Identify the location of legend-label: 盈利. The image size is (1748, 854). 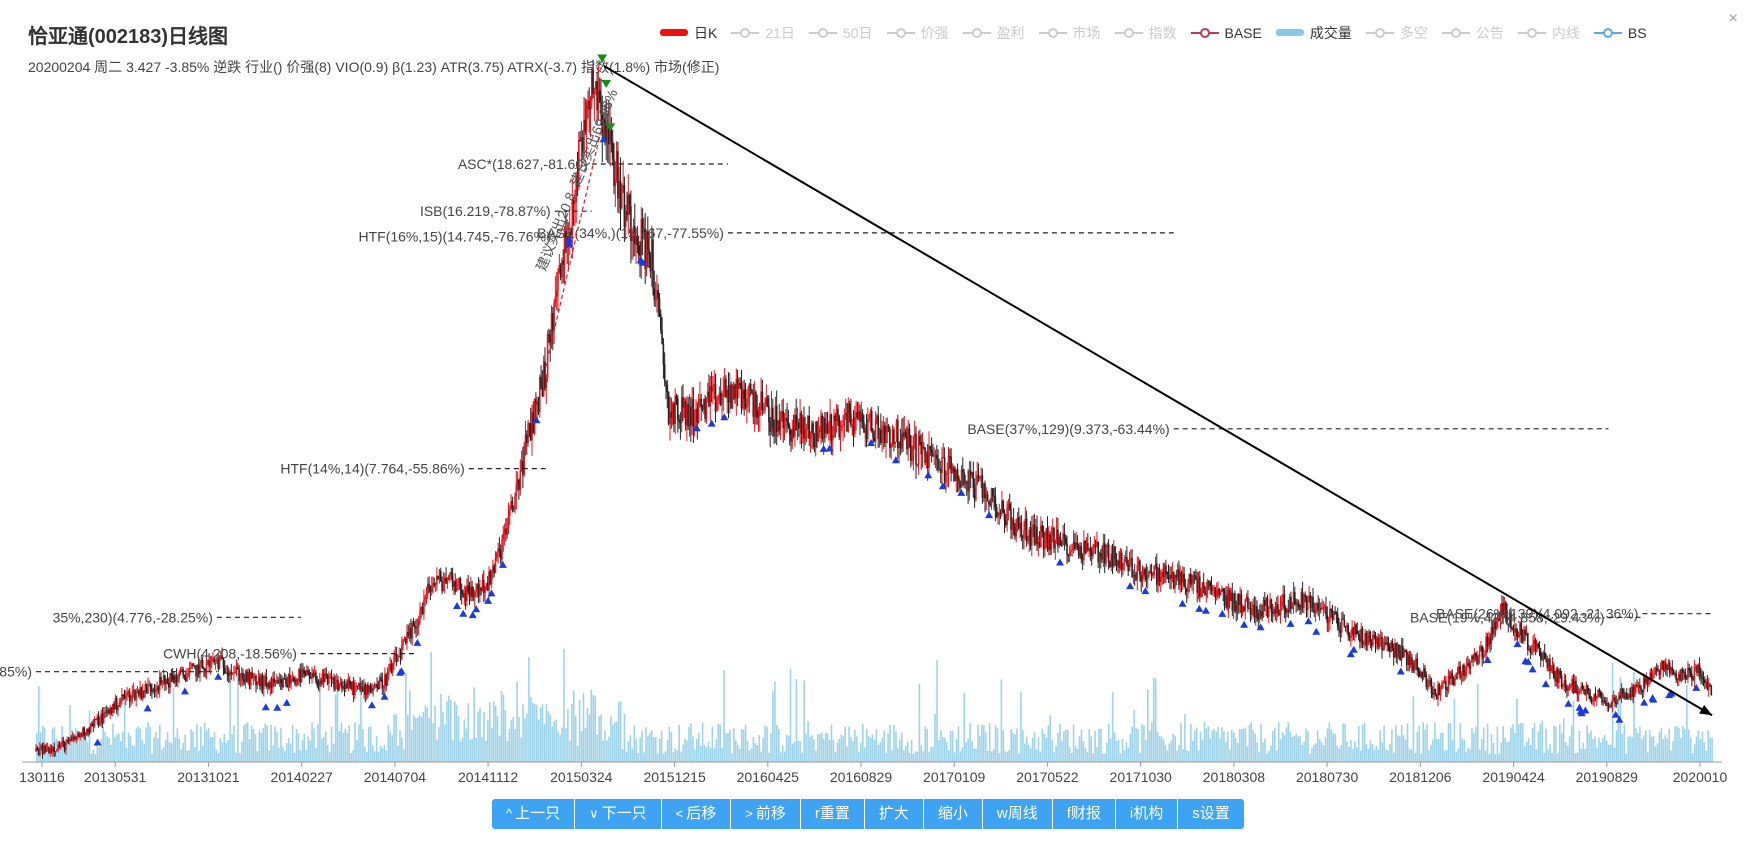
(1010, 33).